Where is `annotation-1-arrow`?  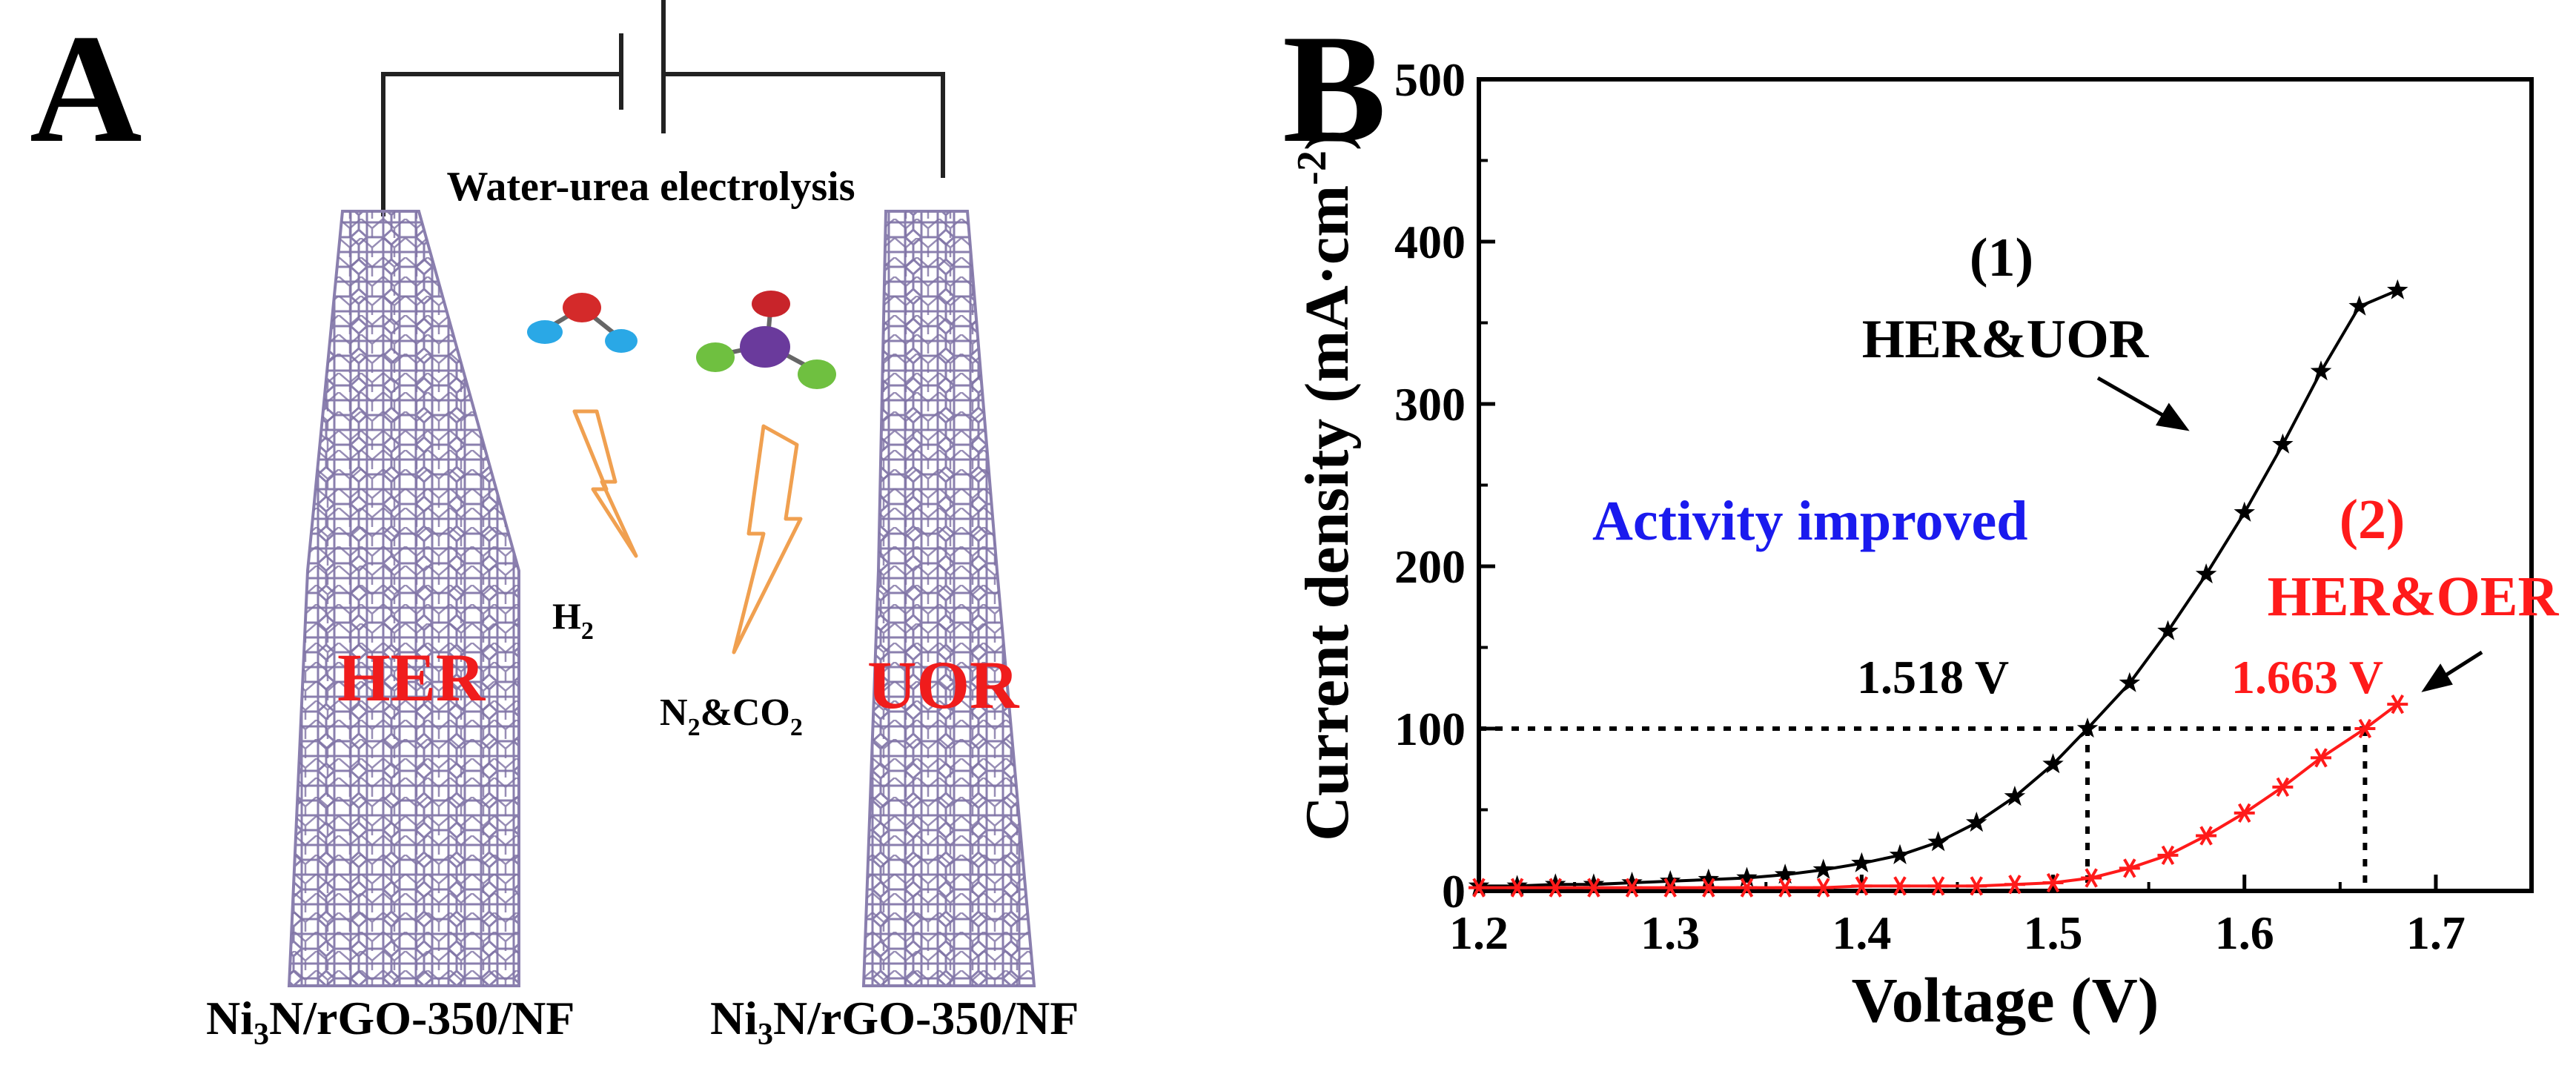
annotation-1-arrow is located at coordinates (2143, 403).